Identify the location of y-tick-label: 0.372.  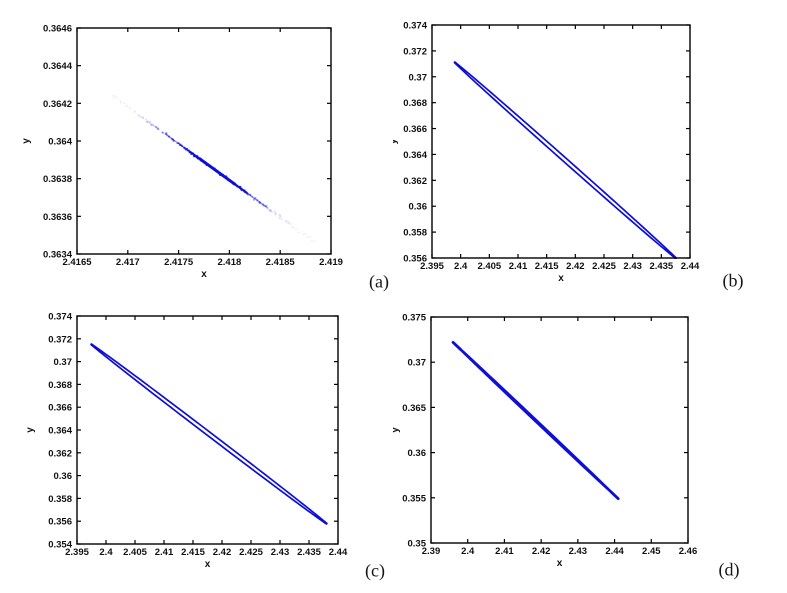
(415, 51).